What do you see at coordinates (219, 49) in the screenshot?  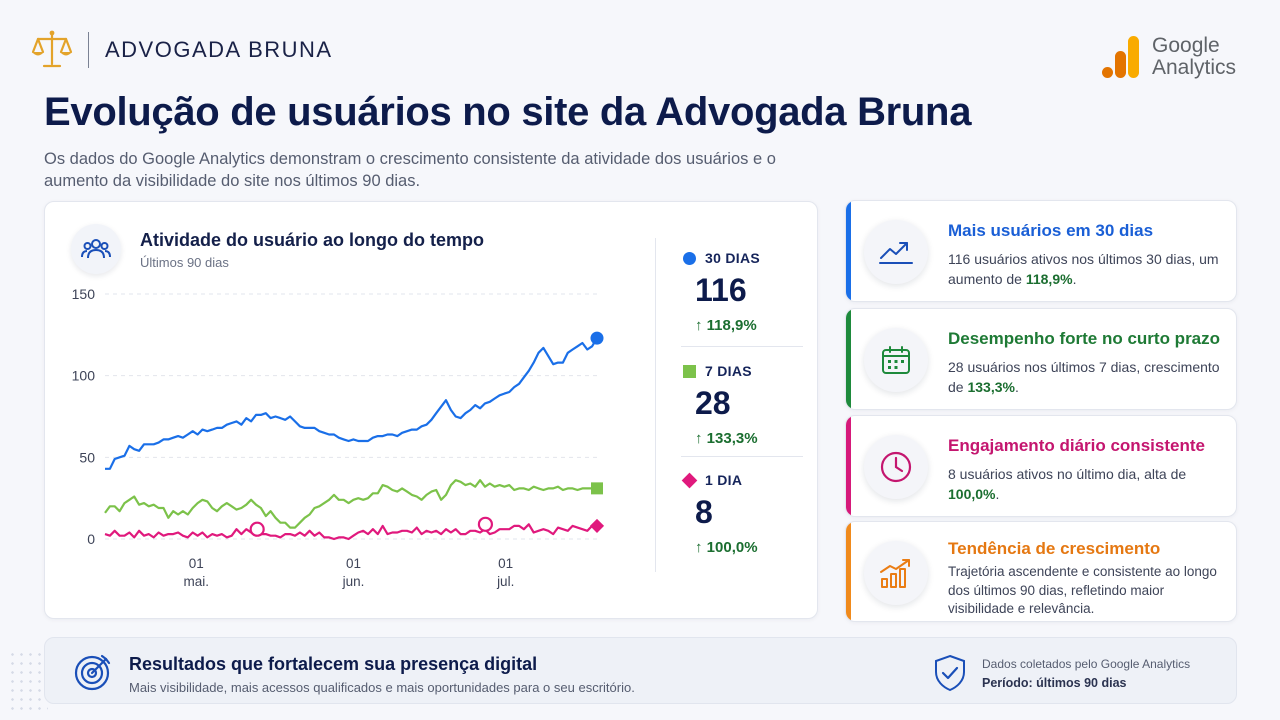 I see `brand-name: ADVOGADA BRUNA` at bounding box center [219, 49].